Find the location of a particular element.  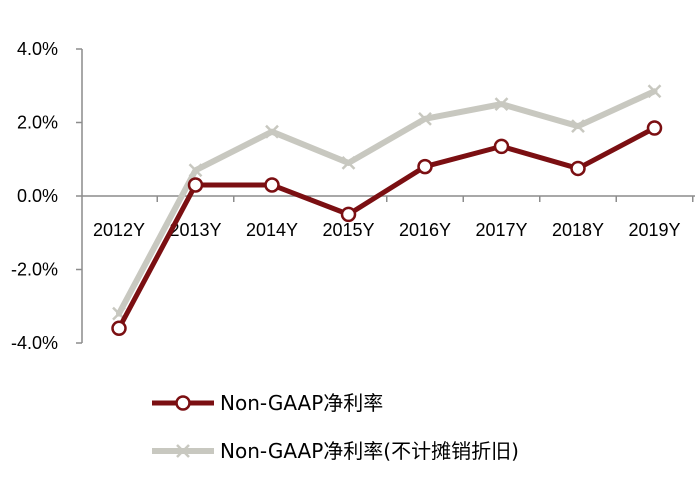

legend: Non-GAAP净利率 Non-GAAP净利率(不计摊销折旧) is located at coordinates (335, 427).